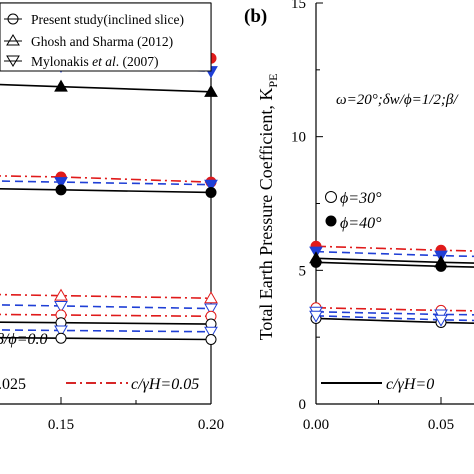 The height and width of the screenshot is (474, 474). What do you see at coordinates (13, 61) in the screenshot?
I see `legend-triangle-down-marker` at bounding box center [13, 61].